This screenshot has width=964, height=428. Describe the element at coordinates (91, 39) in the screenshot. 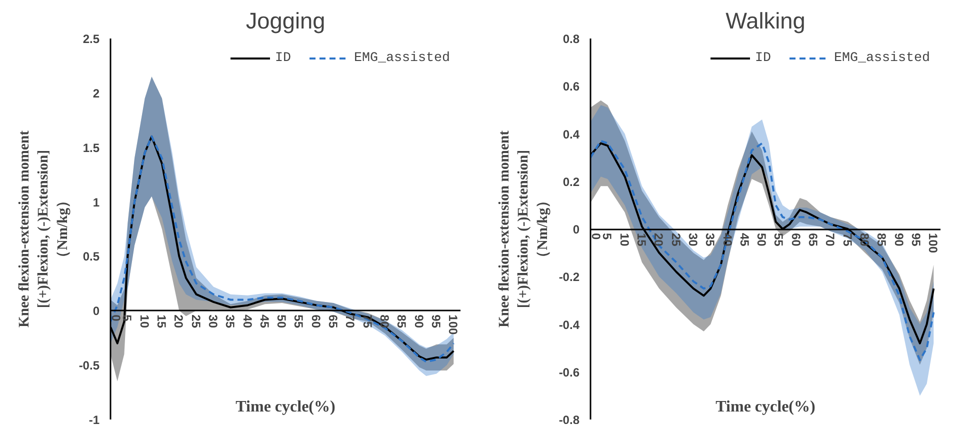

I see `y-tick-label: 2.5` at that location.